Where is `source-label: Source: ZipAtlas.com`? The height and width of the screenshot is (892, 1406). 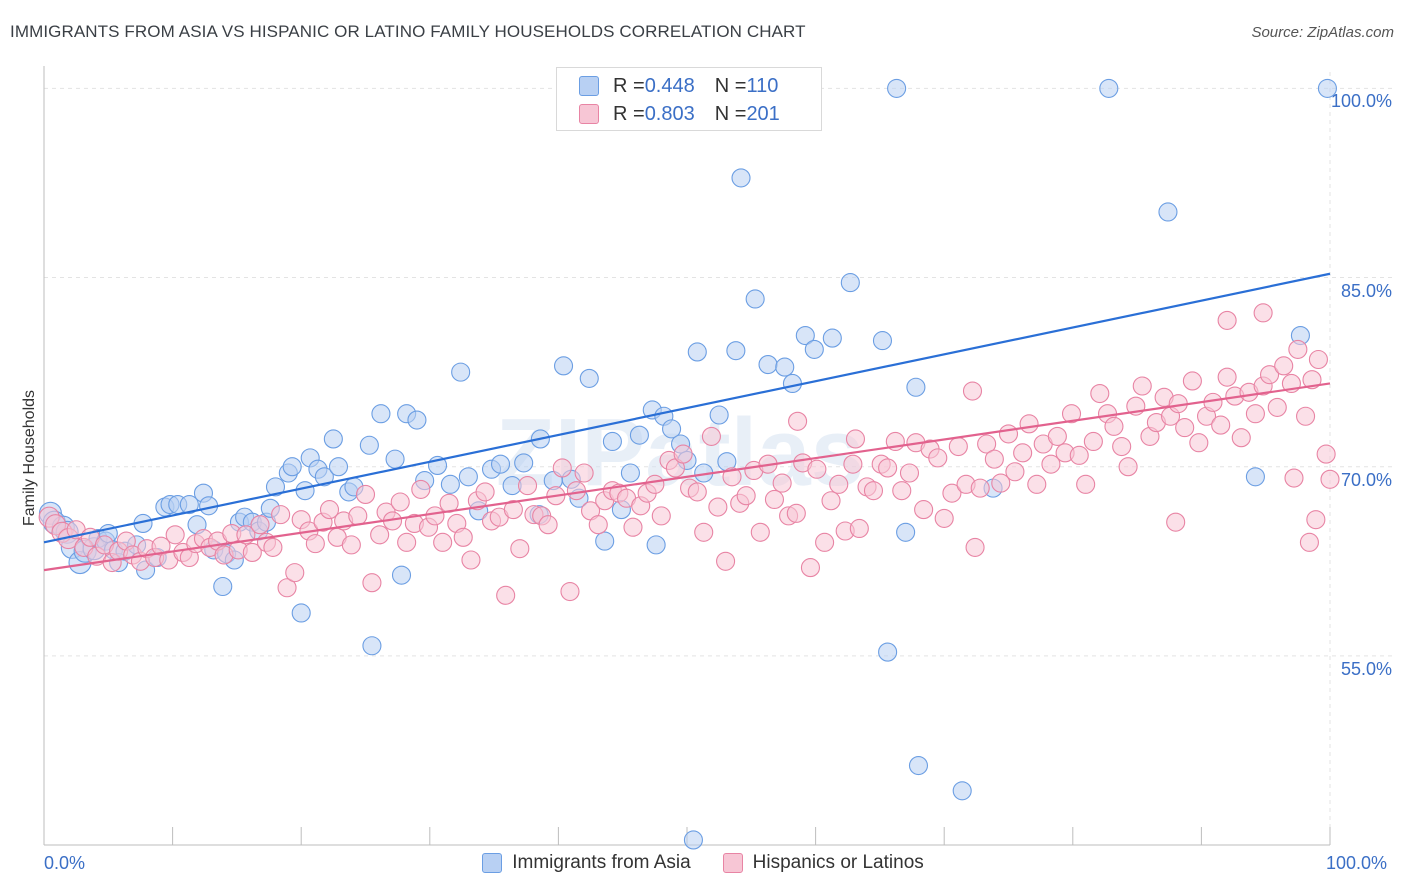
source-label: Source: ZipAtlas.com is located at coordinates (1322, 32).